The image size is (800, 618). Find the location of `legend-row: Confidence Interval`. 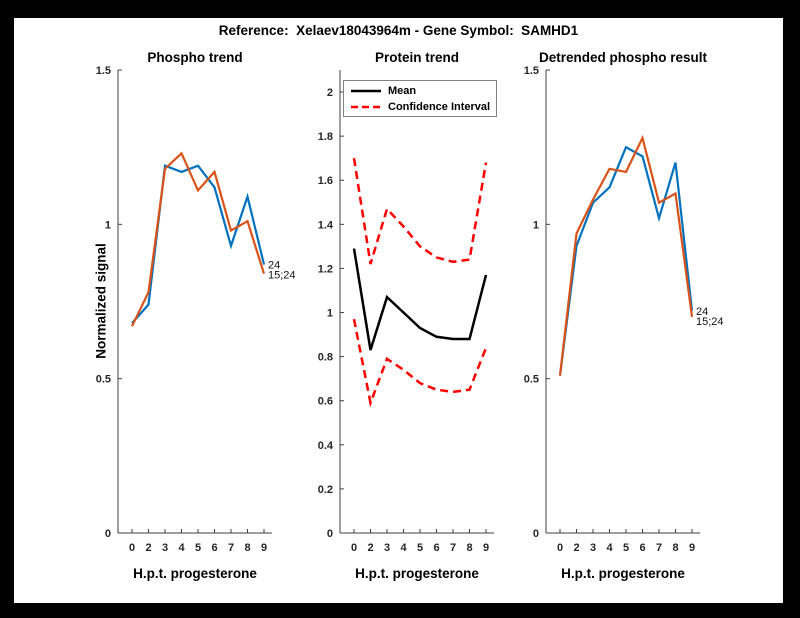

legend-row: Confidence Interval is located at coordinates (423, 107).